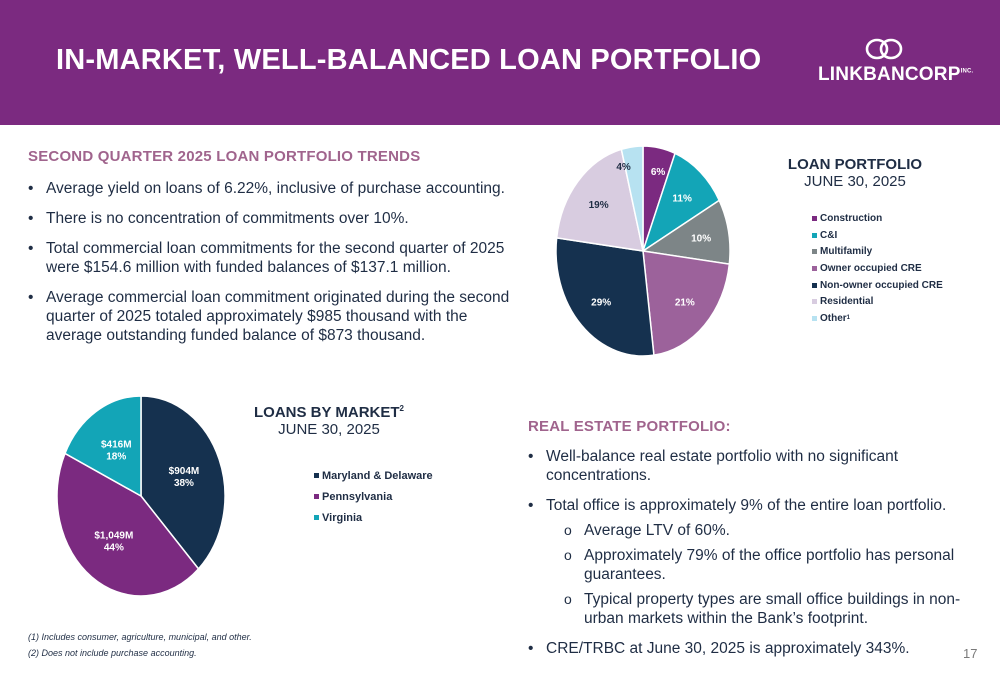  What do you see at coordinates (753, 530) in the screenshot?
I see `real-estate-sub-bullet: Average LTV of 60%.` at bounding box center [753, 530].